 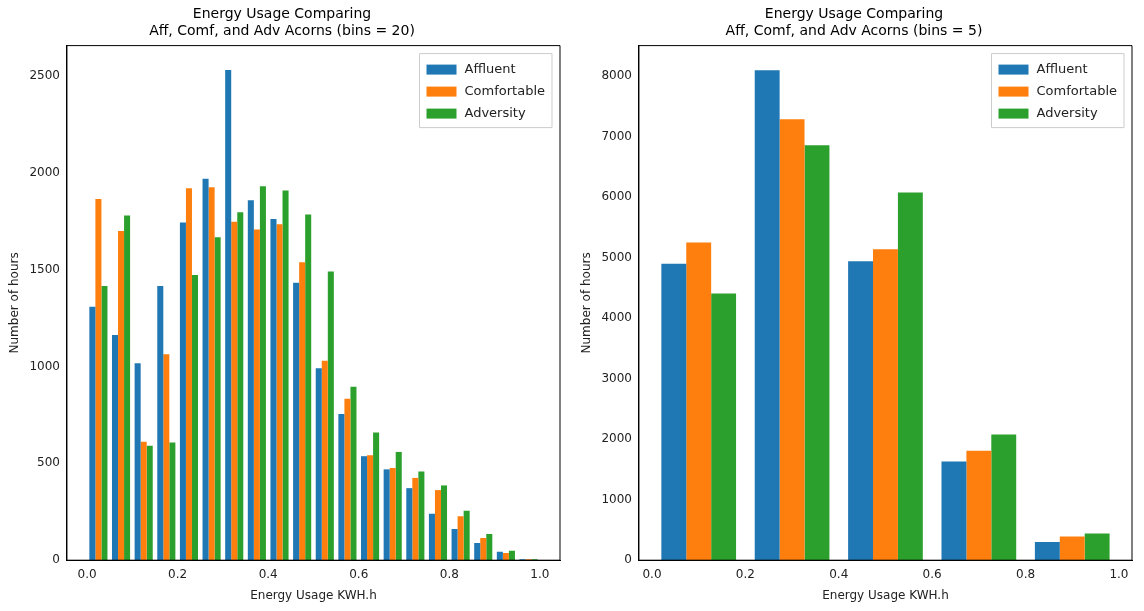 What do you see at coordinates (616, 135) in the screenshot?
I see `y-tick-label: 7000` at bounding box center [616, 135].